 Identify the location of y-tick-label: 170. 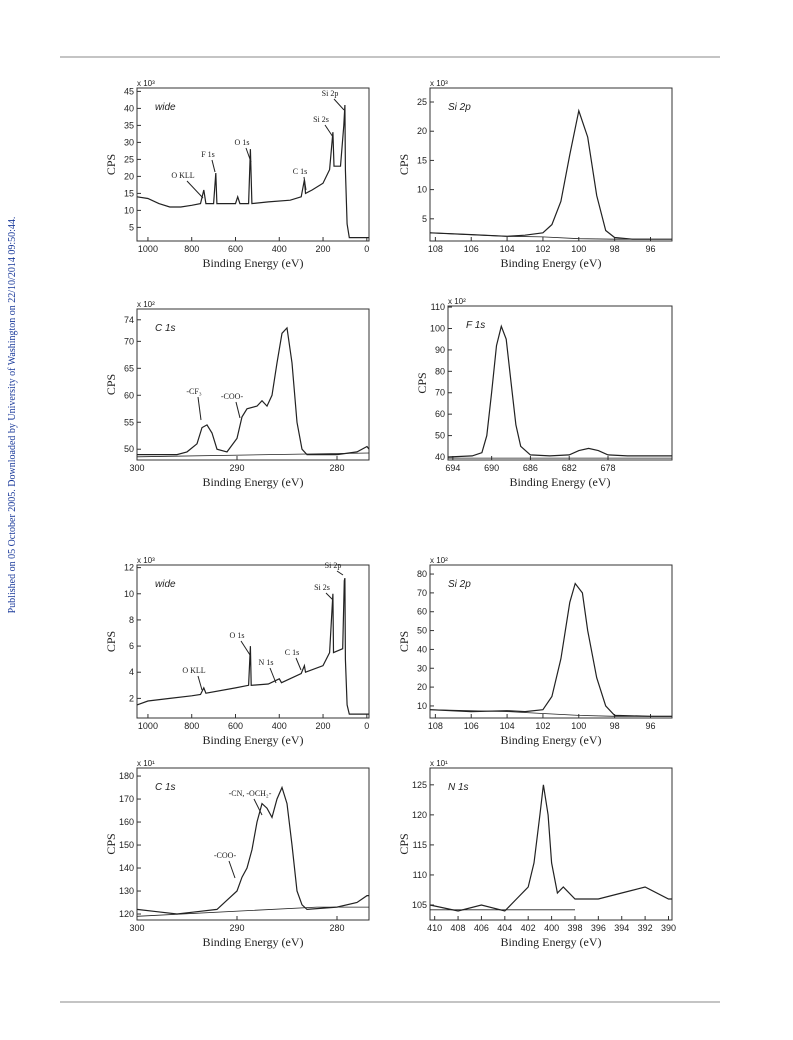
(126, 799).